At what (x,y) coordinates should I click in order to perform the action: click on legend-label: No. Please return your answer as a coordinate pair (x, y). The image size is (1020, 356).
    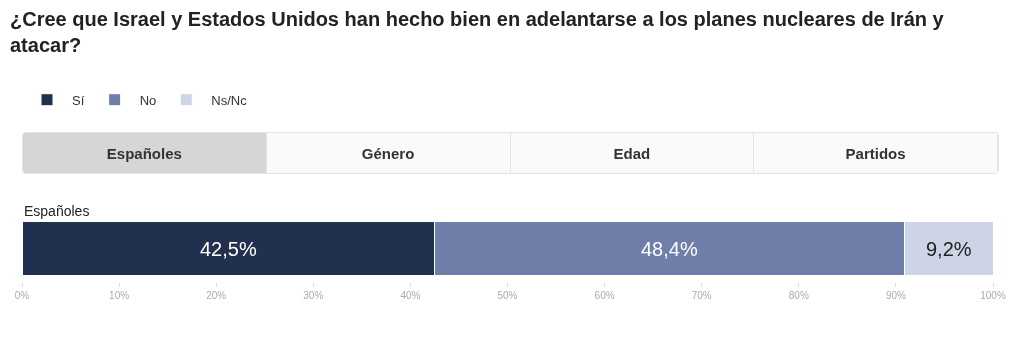
    Looking at the image, I should click on (148, 100).